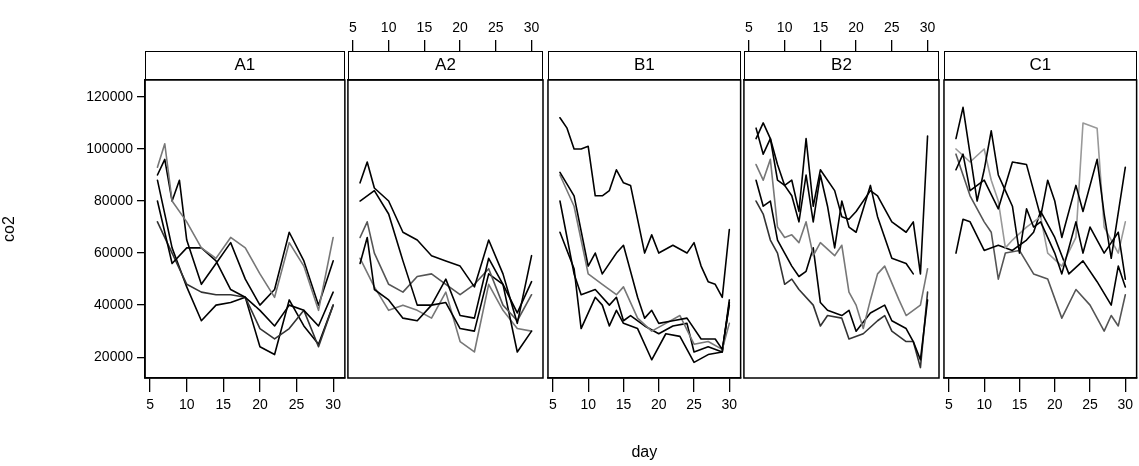  Describe the element at coordinates (110, 95) in the screenshot. I see `y-tick-label: 120000` at that location.